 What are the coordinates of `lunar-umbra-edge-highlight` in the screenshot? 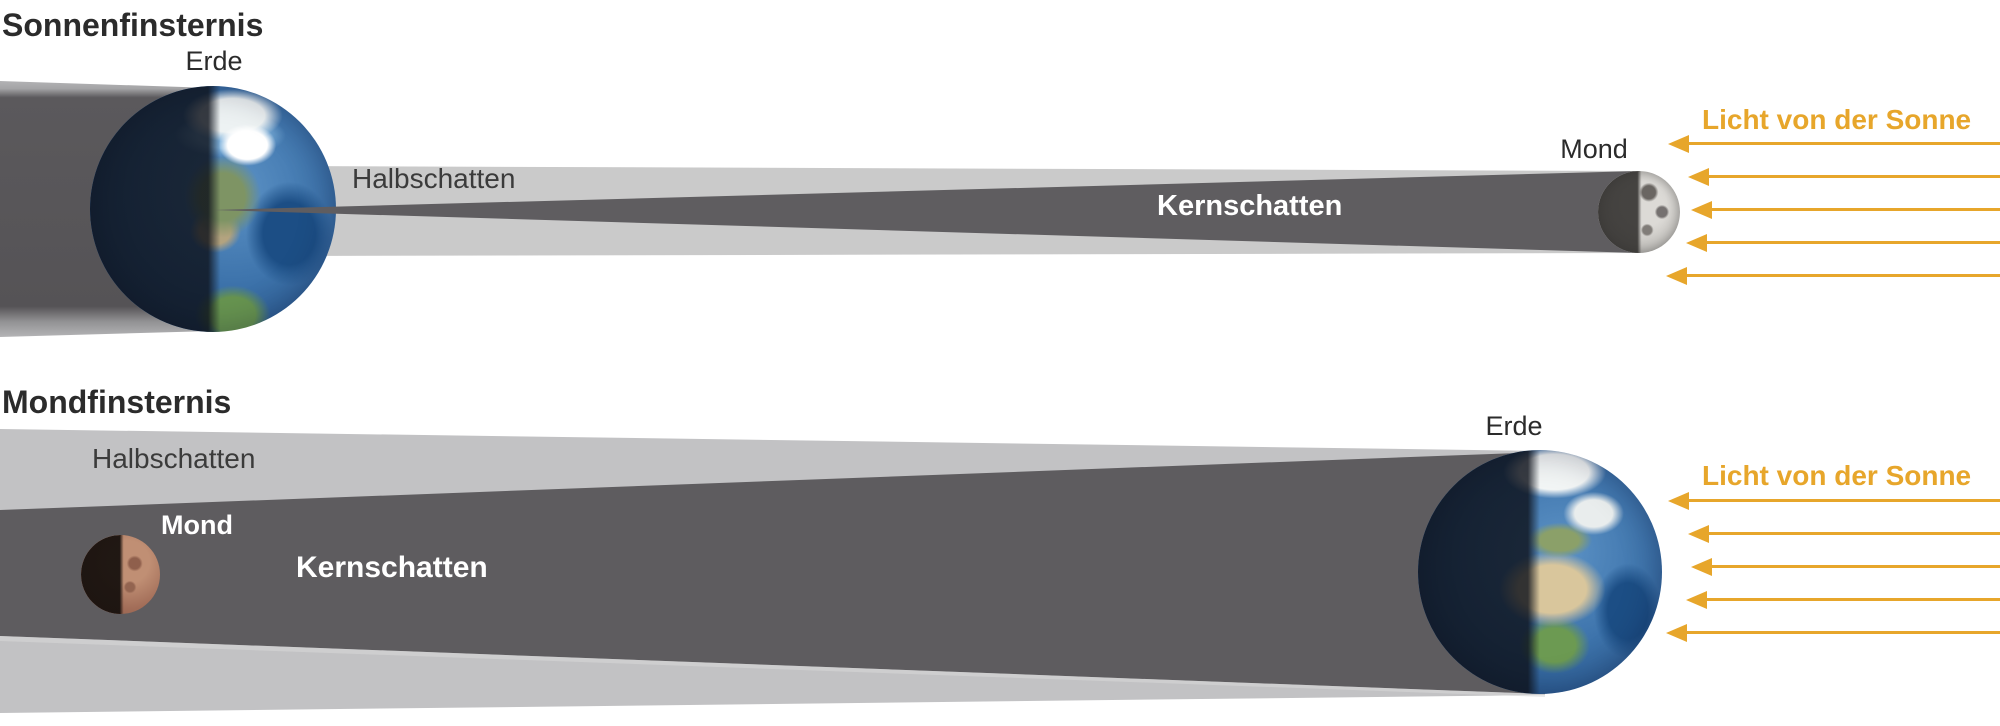 It's located at (772, 666).